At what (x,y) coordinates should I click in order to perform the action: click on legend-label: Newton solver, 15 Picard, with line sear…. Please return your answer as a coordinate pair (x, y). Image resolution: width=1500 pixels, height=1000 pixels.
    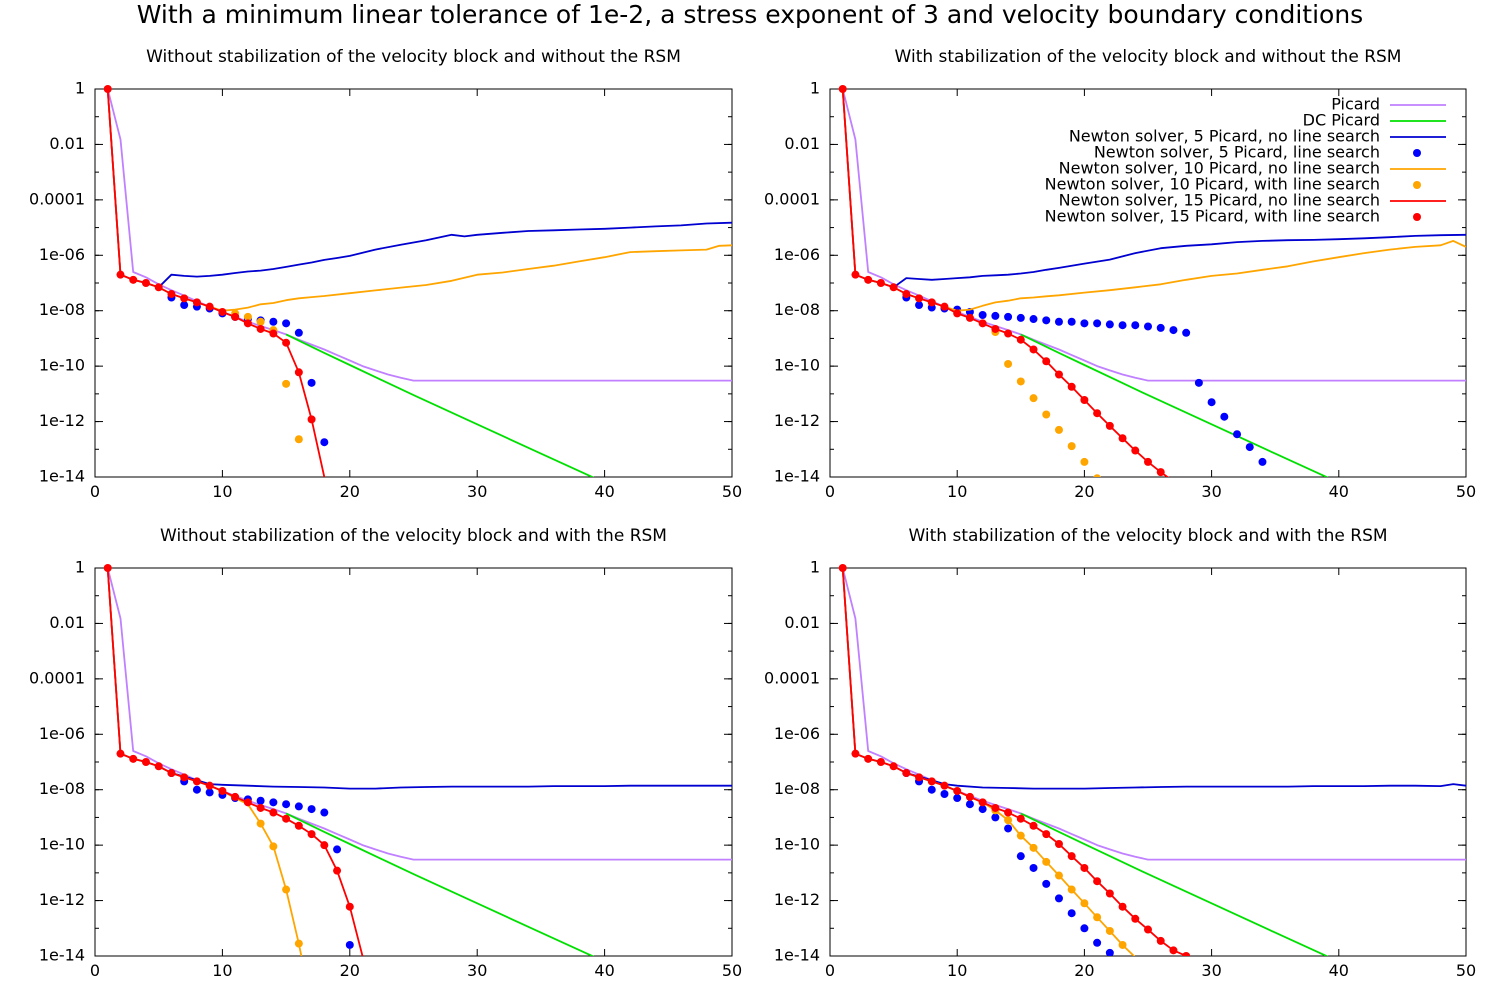
    Looking at the image, I should click on (1212, 216).